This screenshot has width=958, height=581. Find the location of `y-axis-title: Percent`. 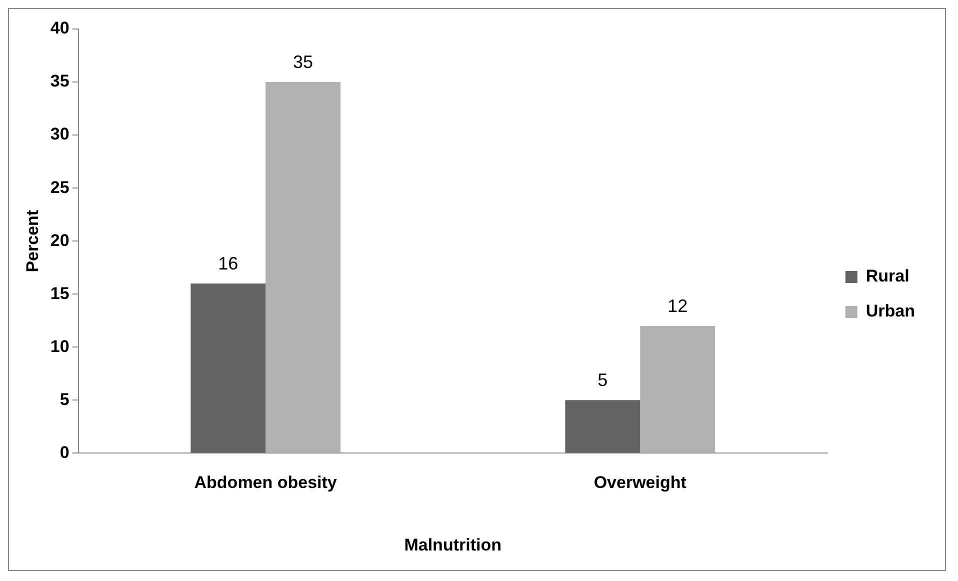

y-axis-title: Percent is located at coordinates (32, 241).